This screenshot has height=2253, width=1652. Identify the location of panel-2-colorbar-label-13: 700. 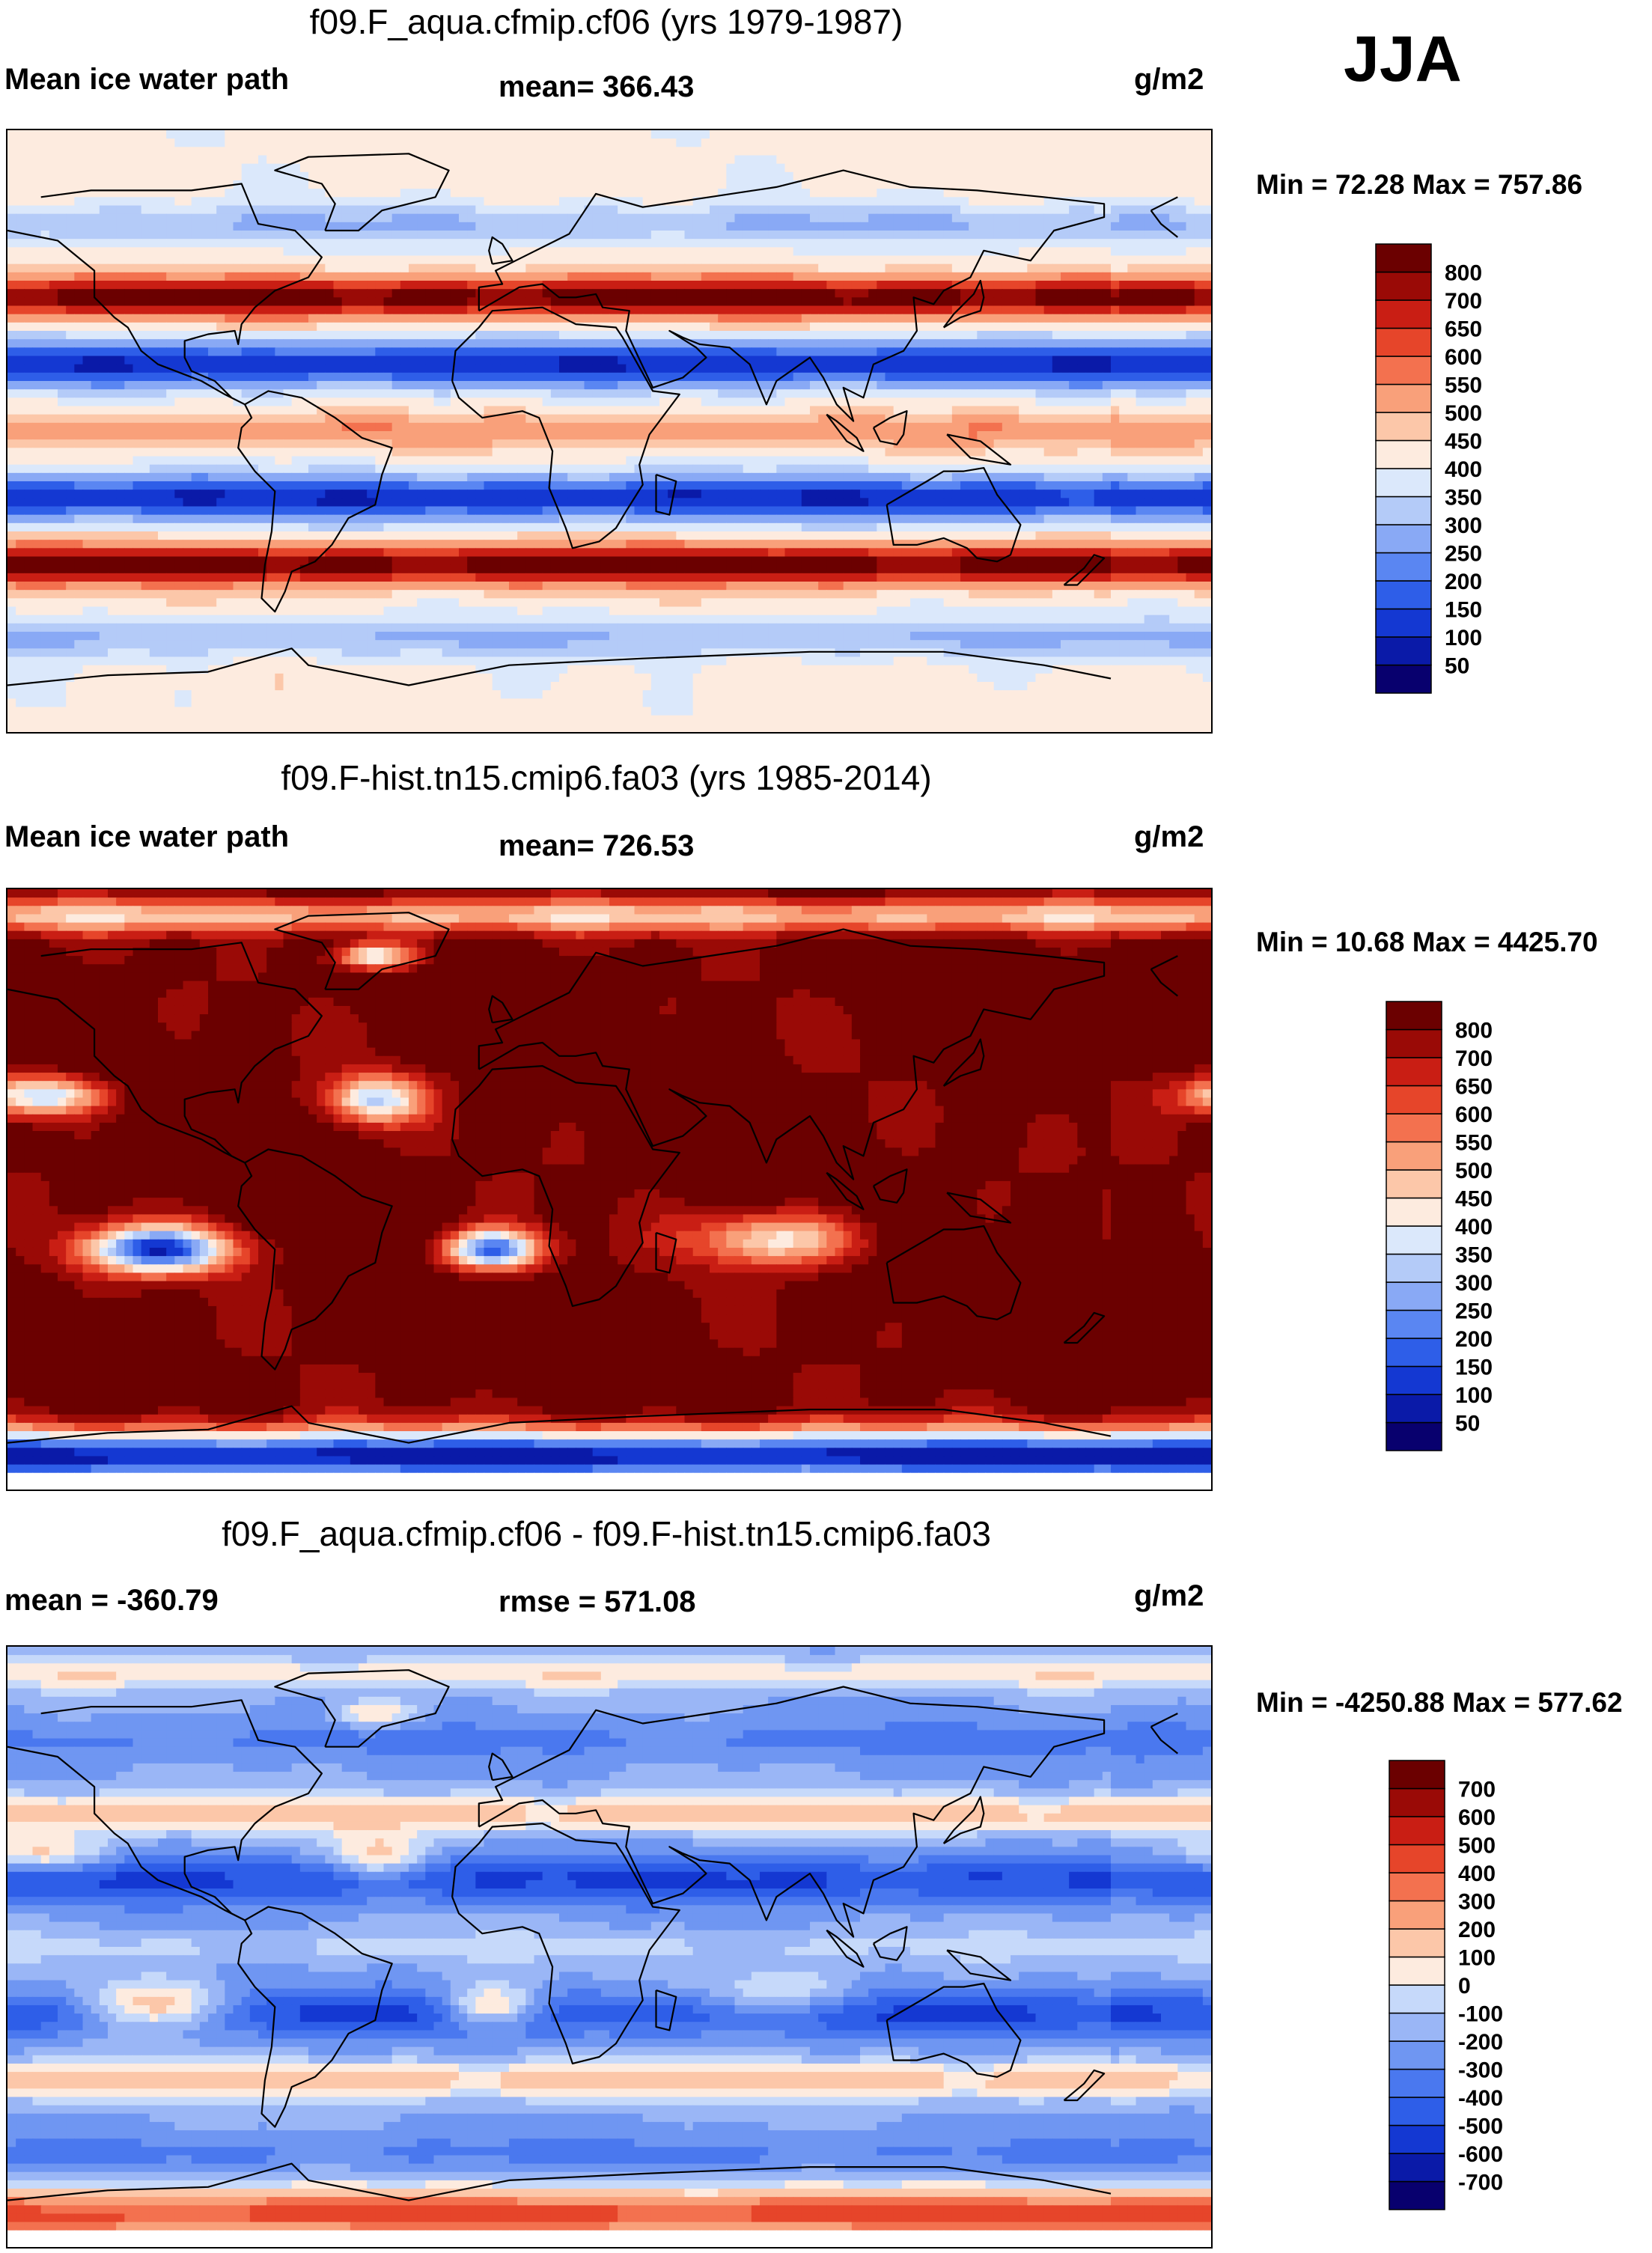
(1474, 1058).